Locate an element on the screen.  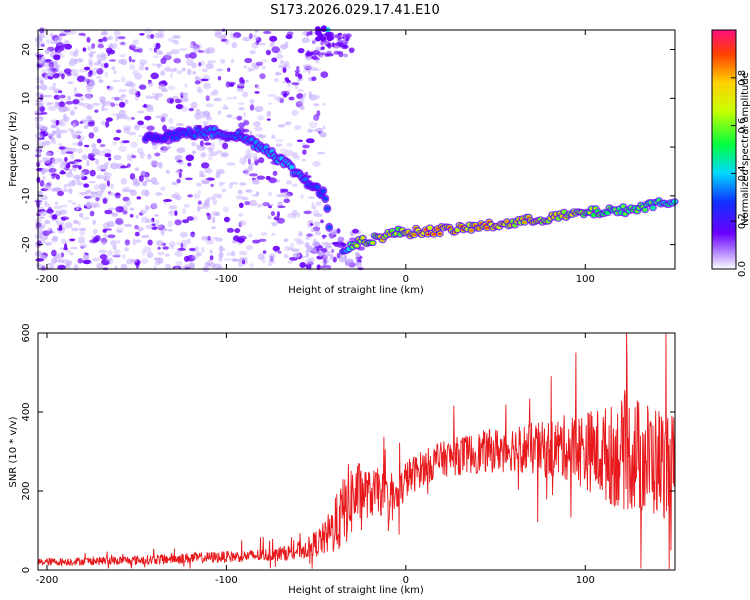
colorbar-tick-label: 0.2 is located at coordinates (742, 221).